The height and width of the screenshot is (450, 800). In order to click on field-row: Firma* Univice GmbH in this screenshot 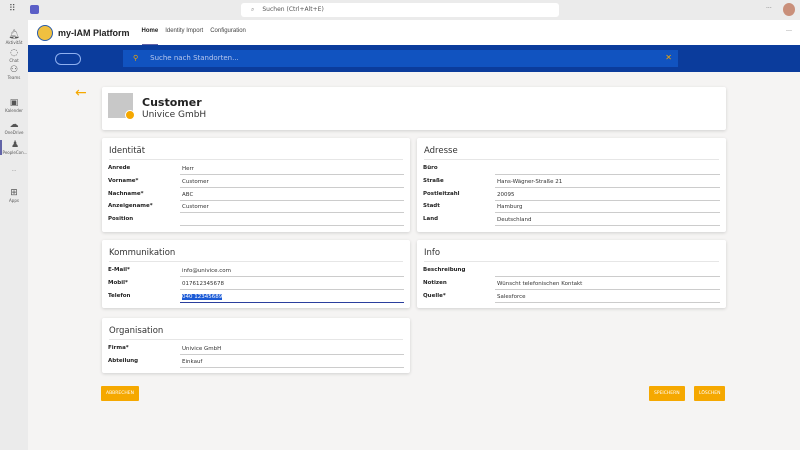, I will do `click(256, 348)`.